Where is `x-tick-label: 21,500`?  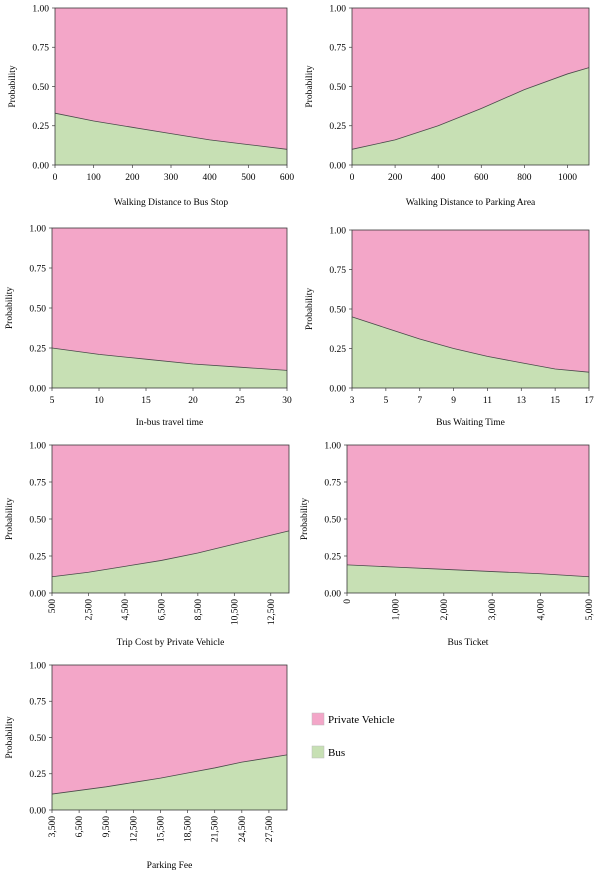
x-tick-label: 21,500 is located at coordinates (216, 829).